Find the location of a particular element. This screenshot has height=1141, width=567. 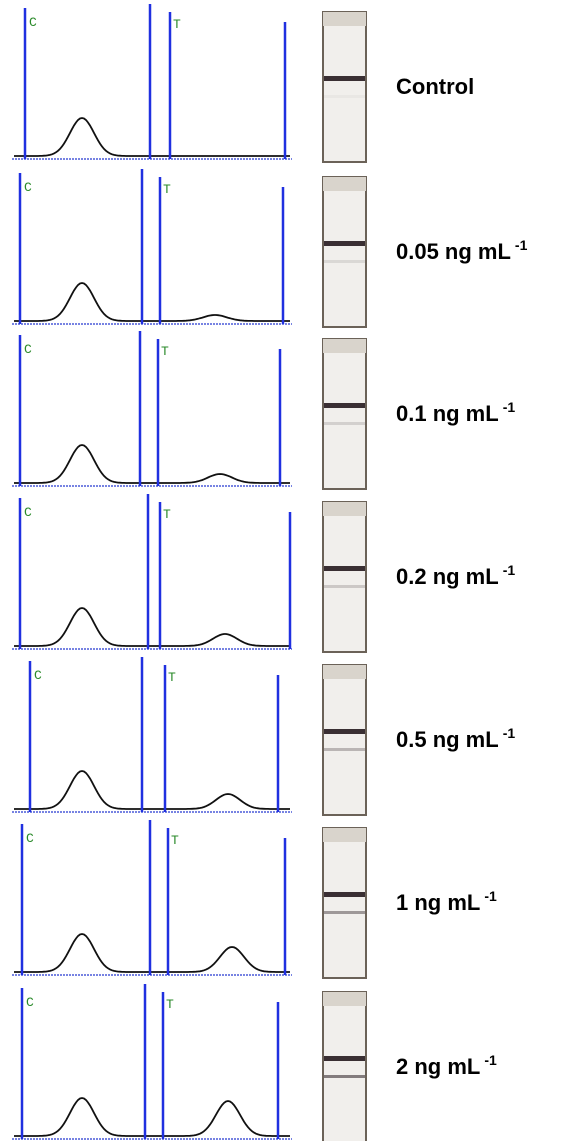

concentration-text: 2 ng mL is located at coordinates (438, 1066).